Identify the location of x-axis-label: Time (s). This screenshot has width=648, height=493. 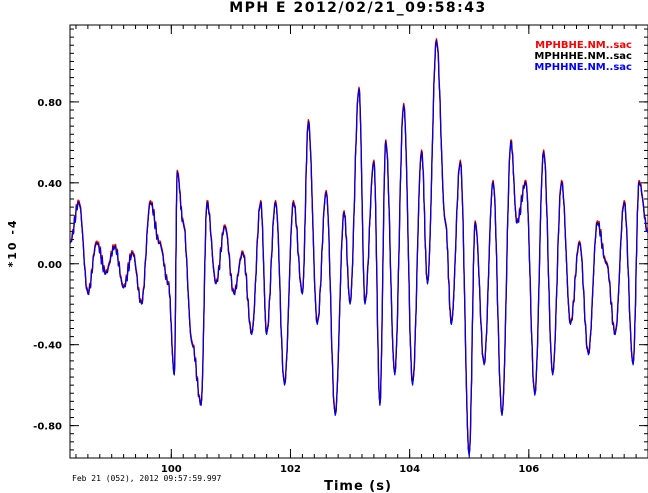
(358, 486).